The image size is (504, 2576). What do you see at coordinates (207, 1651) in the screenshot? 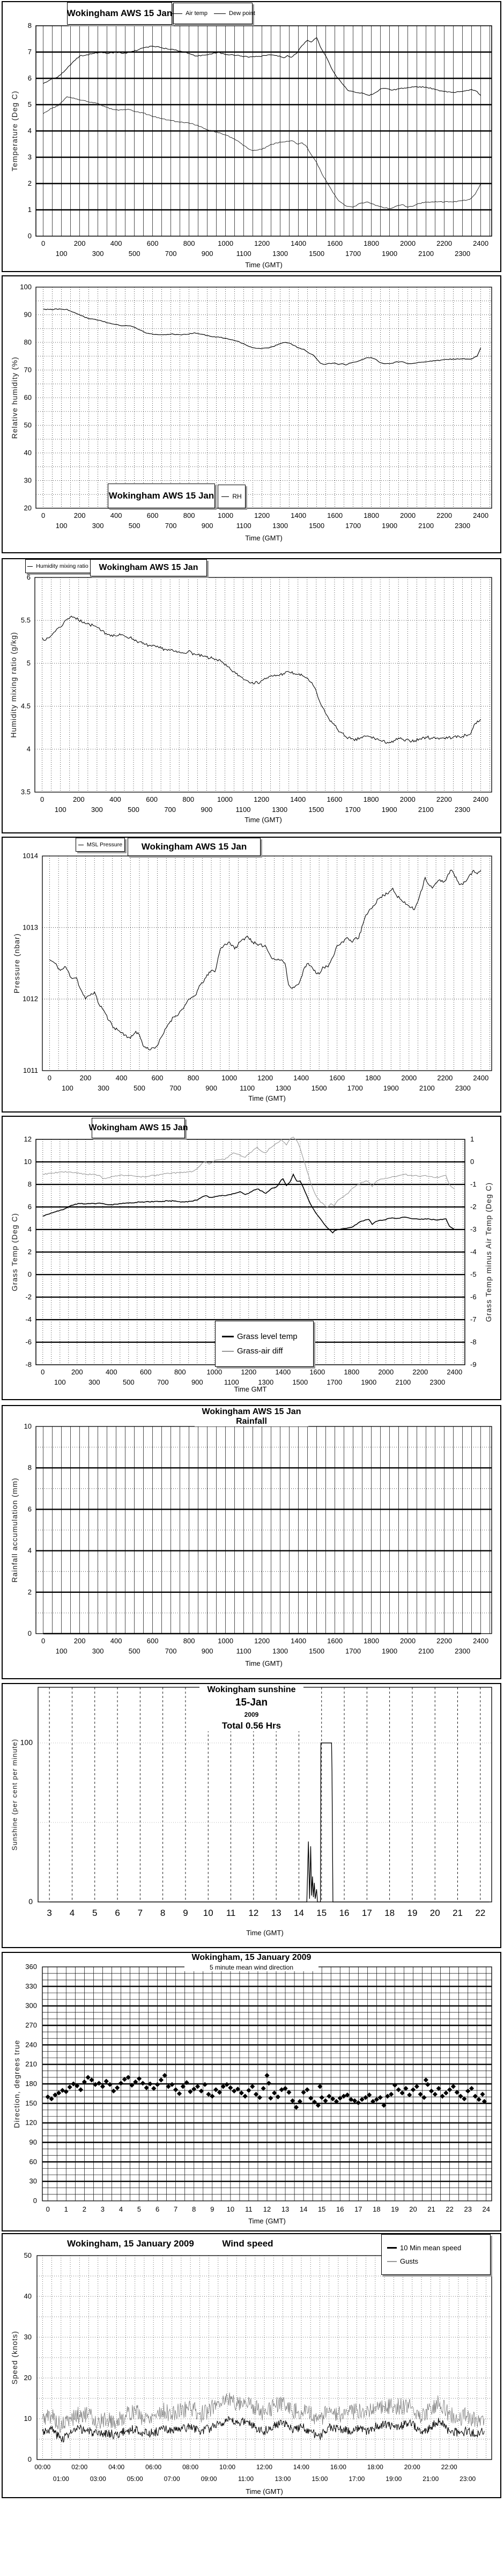
I see `svg-text: 900` at bounding box center [207, 1651].